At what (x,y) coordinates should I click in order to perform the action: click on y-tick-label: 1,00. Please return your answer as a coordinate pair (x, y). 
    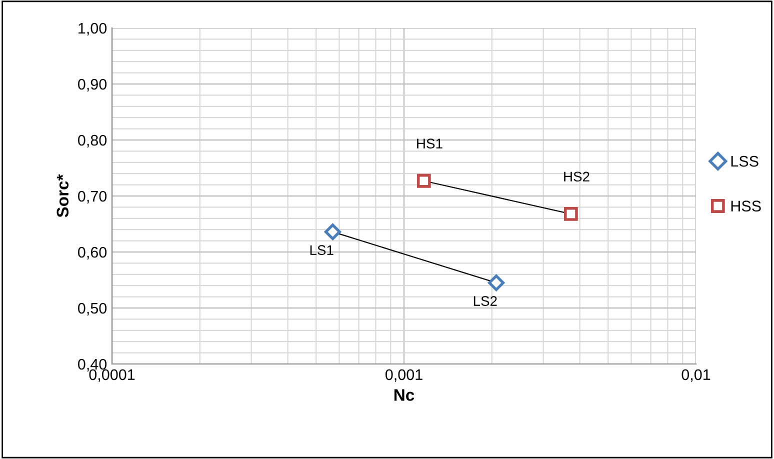
    Looking at the image, I should click on (92, 29).